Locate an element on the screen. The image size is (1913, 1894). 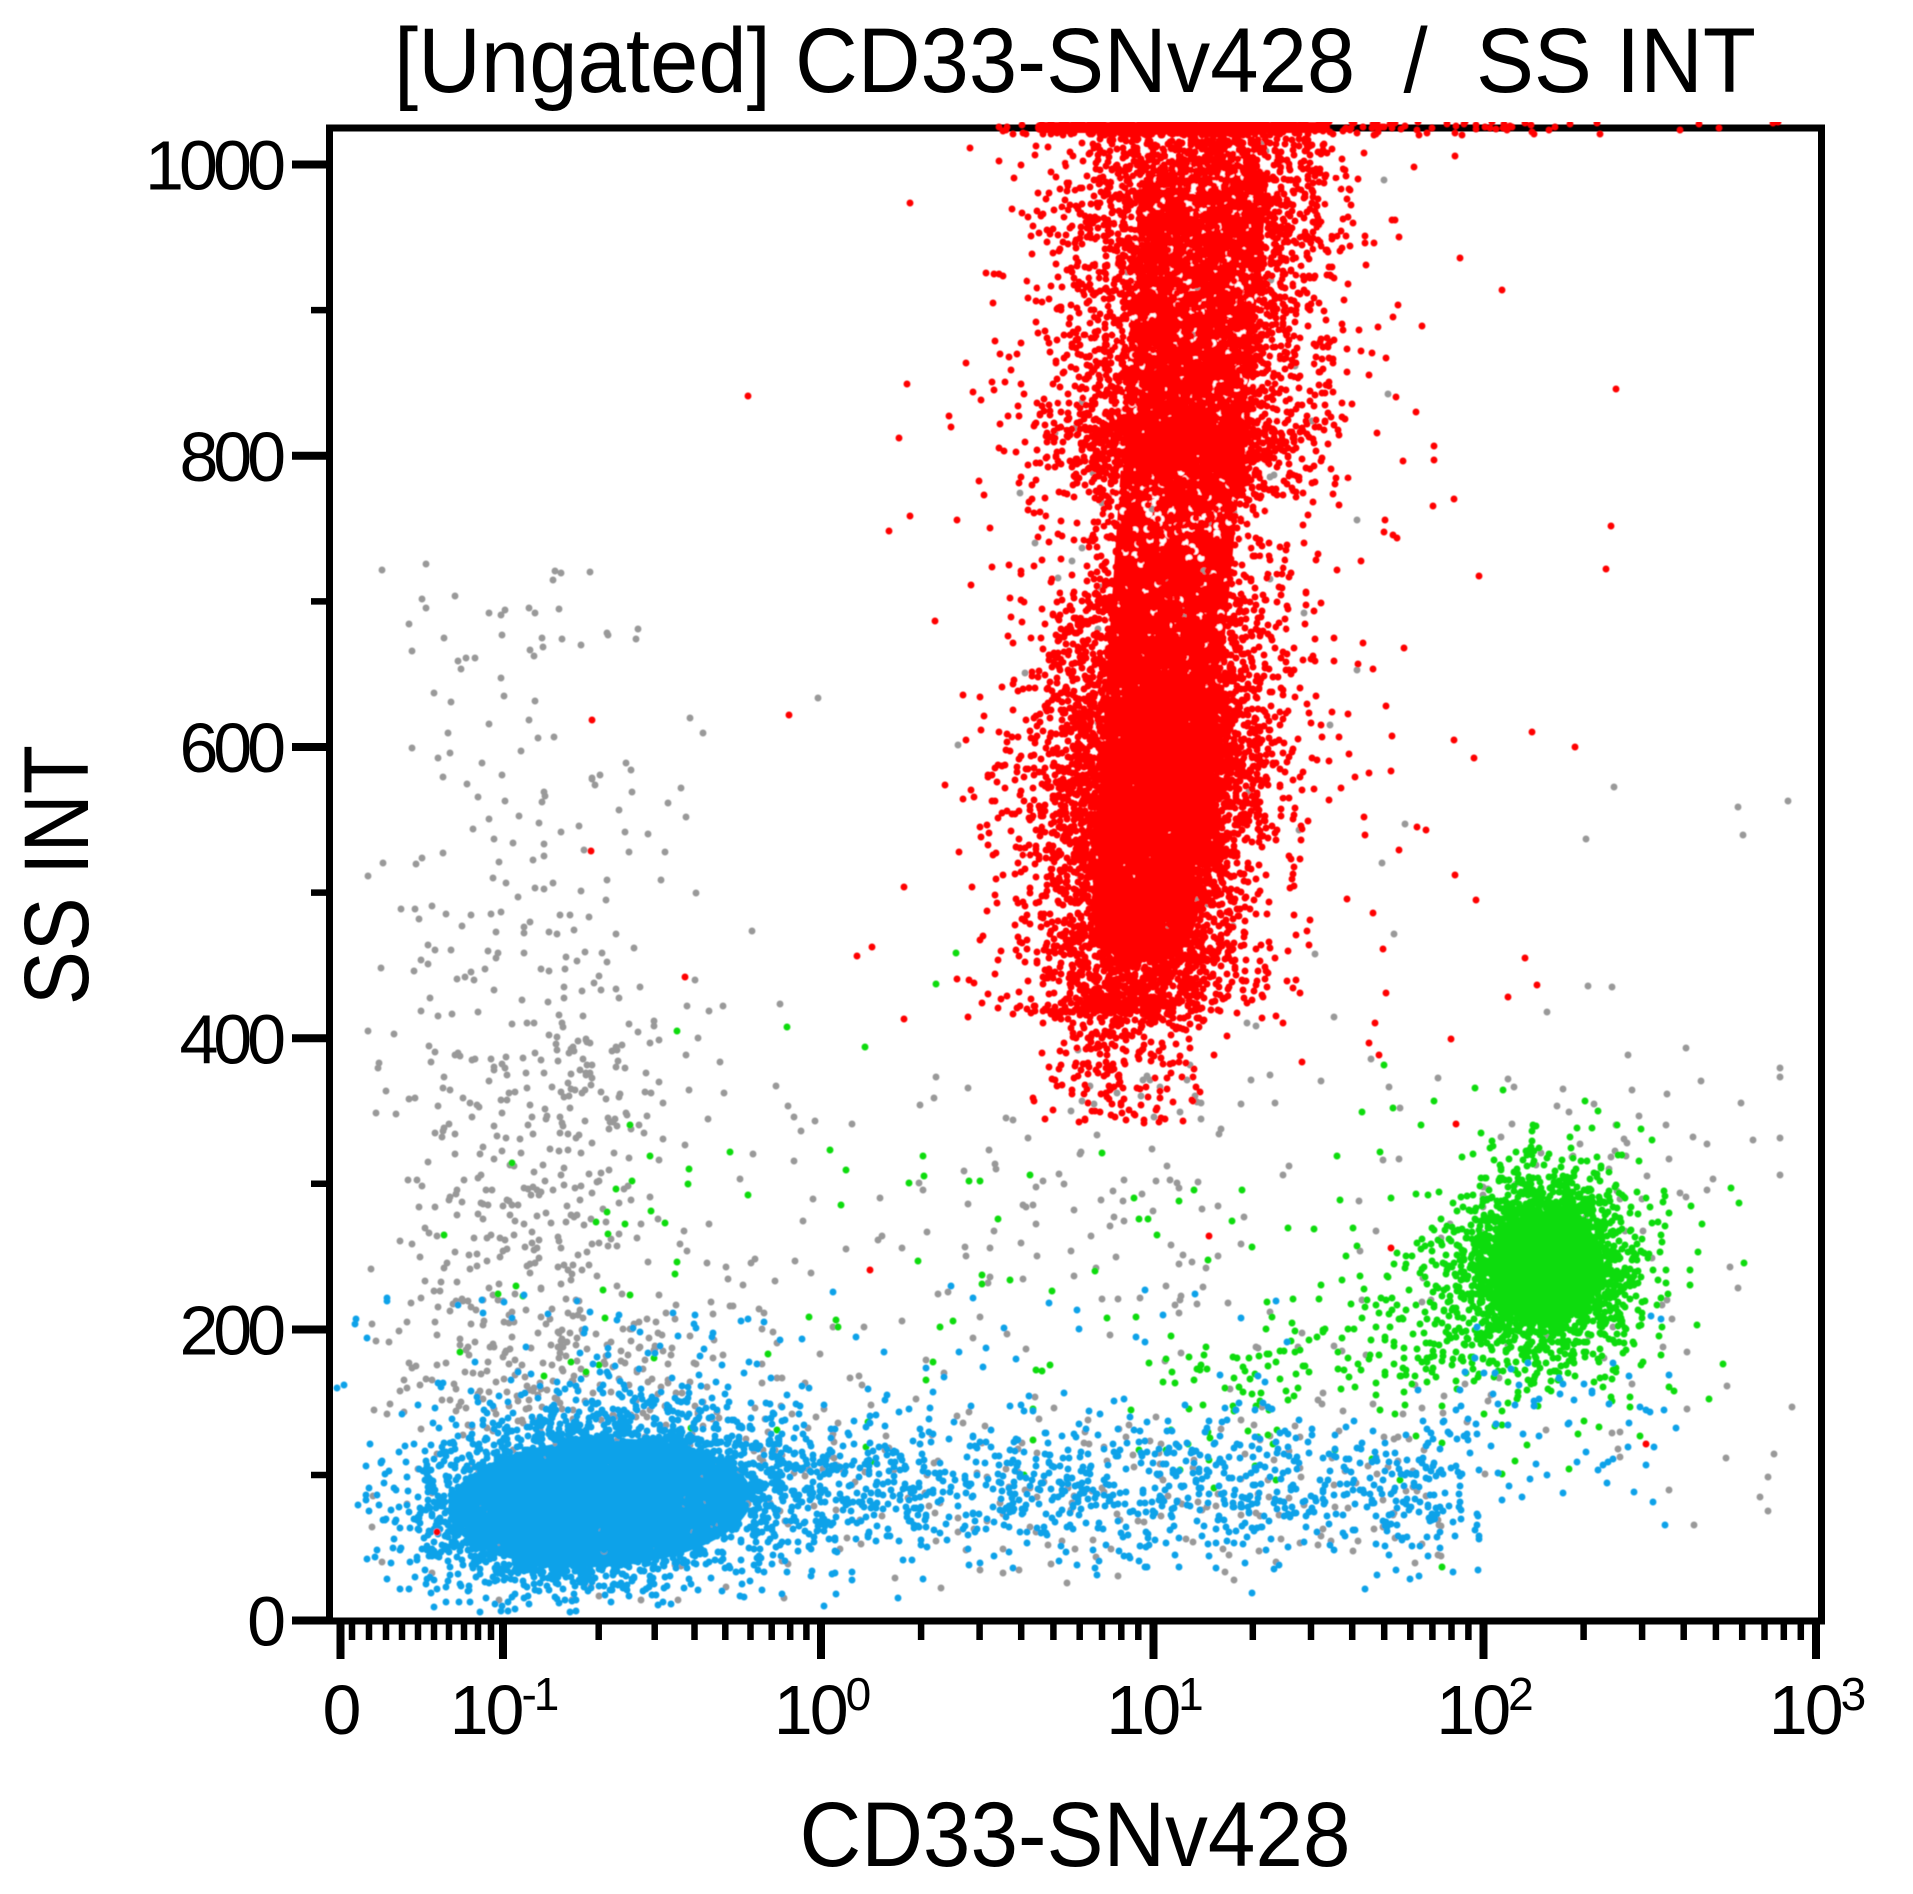
svg-text: 10¹ is located at coordinates (1154, 1708).